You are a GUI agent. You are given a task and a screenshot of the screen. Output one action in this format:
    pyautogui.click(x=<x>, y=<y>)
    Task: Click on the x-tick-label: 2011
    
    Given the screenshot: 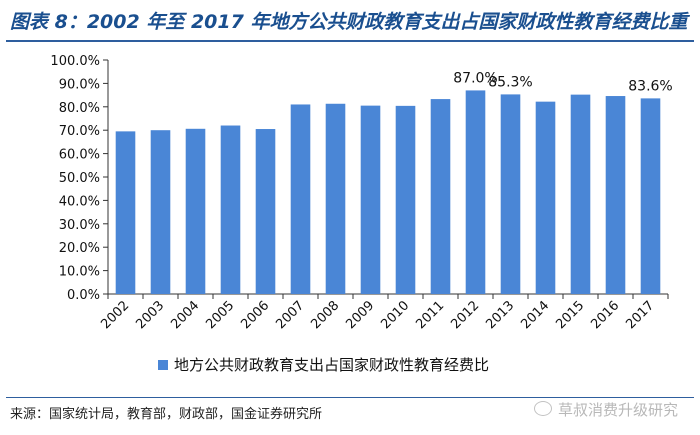 What is the action you would take?
    pyautogui.click(x=430, y=315)
    